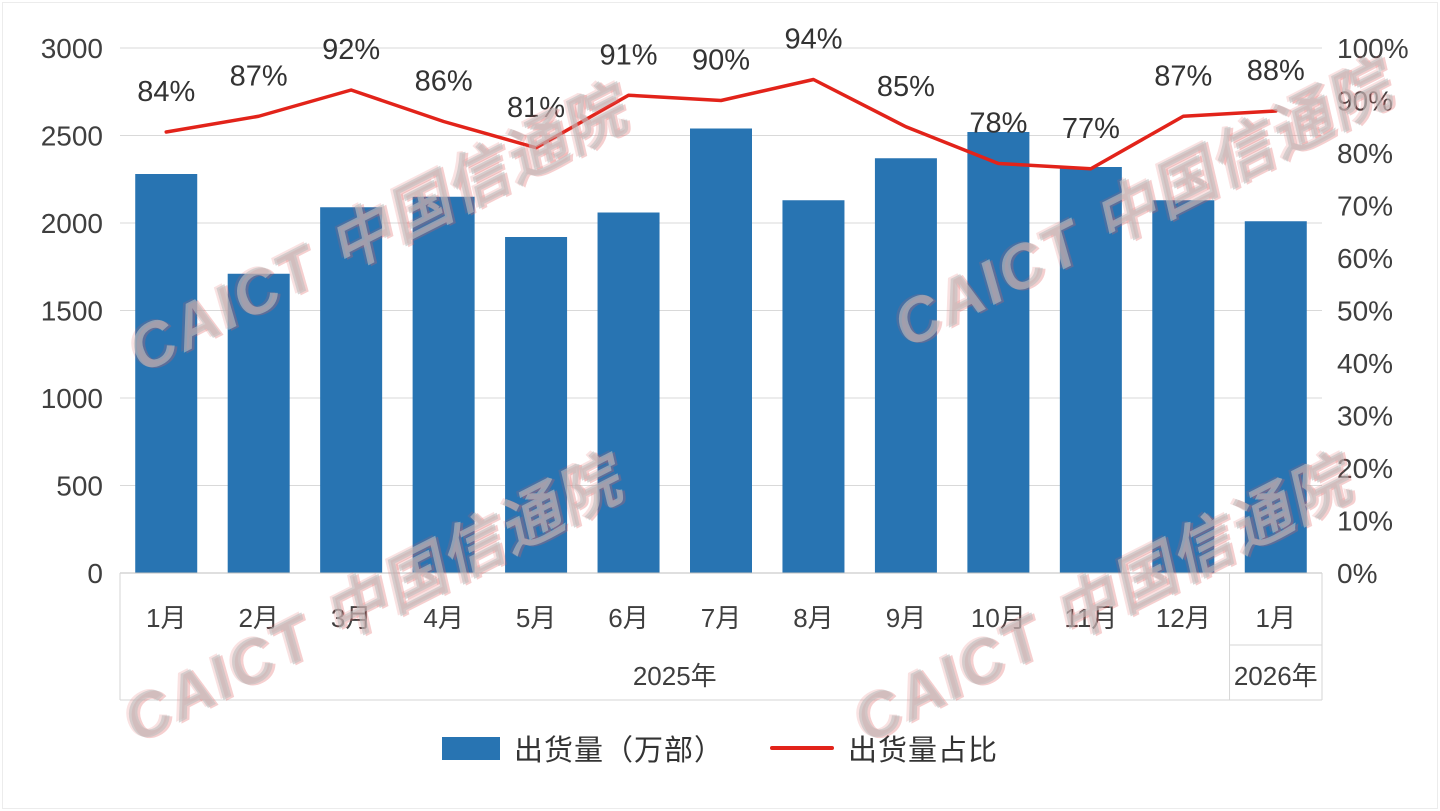 This screenshot has width=1440, height=811. Describe the element at coordinates (1365, 153) in the screenshot. I see `right-axis-tick-label: 80%` at that location.